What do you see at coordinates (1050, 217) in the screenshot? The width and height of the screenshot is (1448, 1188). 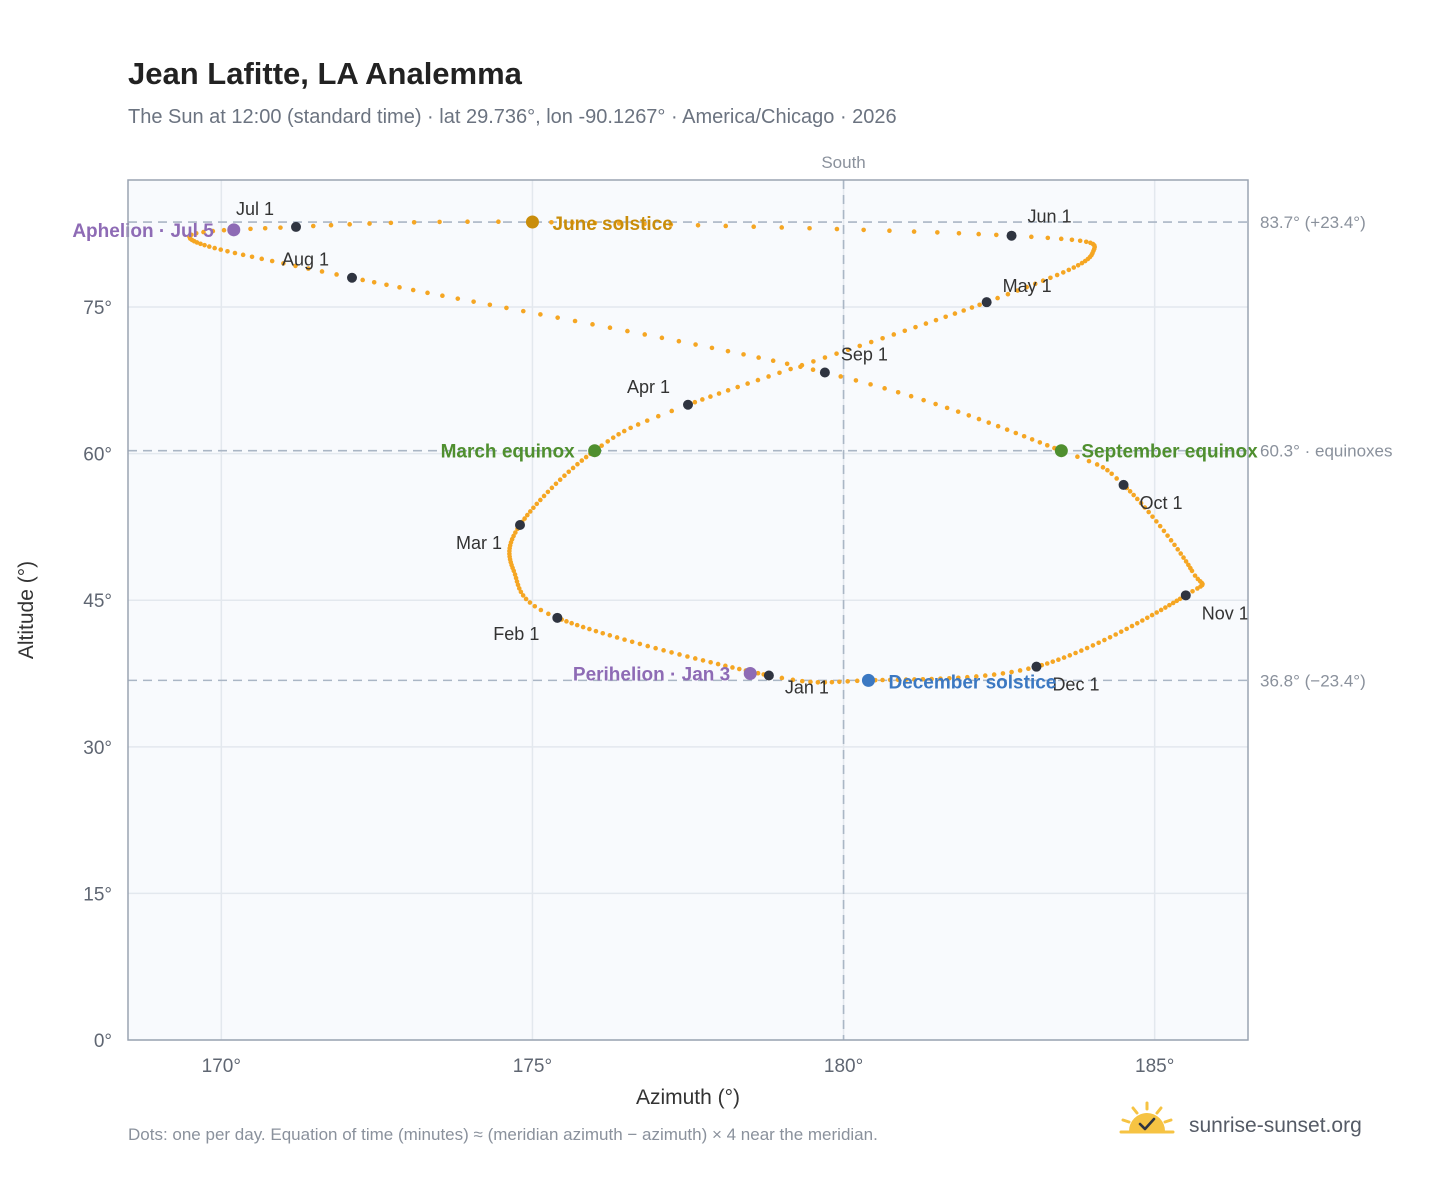 I see `month-marker-label: Jun 1` at bounding box center [1050, 217].